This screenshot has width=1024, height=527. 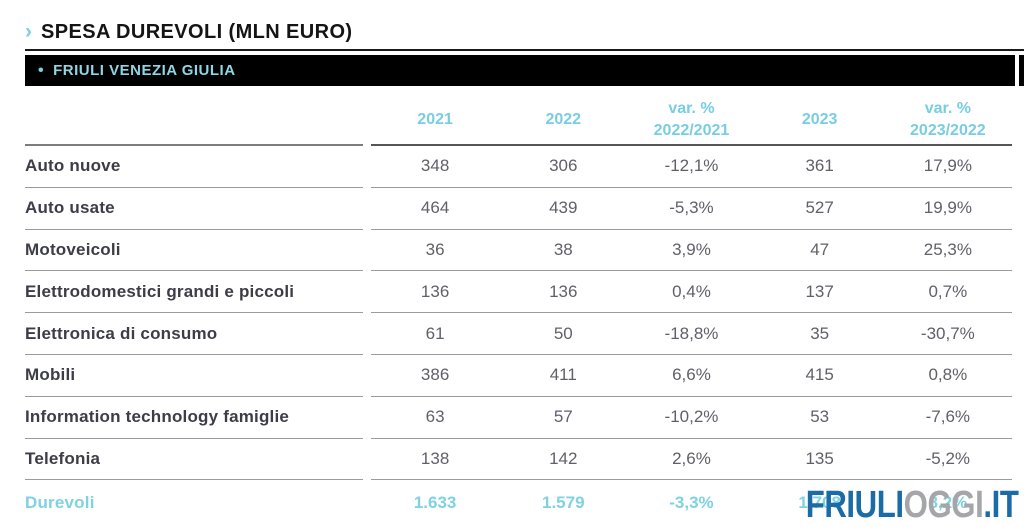 What do you see at coordinates (1021, 70) in the screenshot?
I see `region-bar-end-block` at bounding box center [1021, 70].